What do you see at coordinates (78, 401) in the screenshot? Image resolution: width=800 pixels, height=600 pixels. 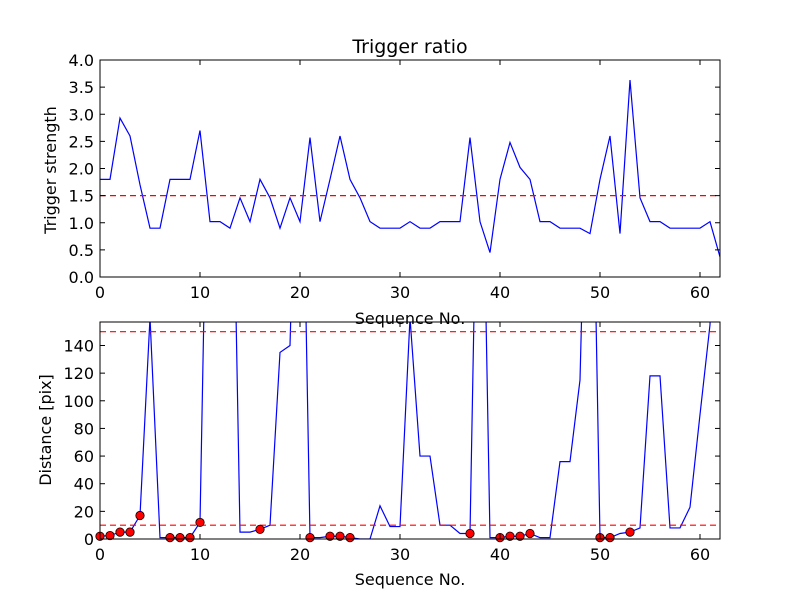 I see `bottom-ytick-label: 100` at bounding box center [78, 401].